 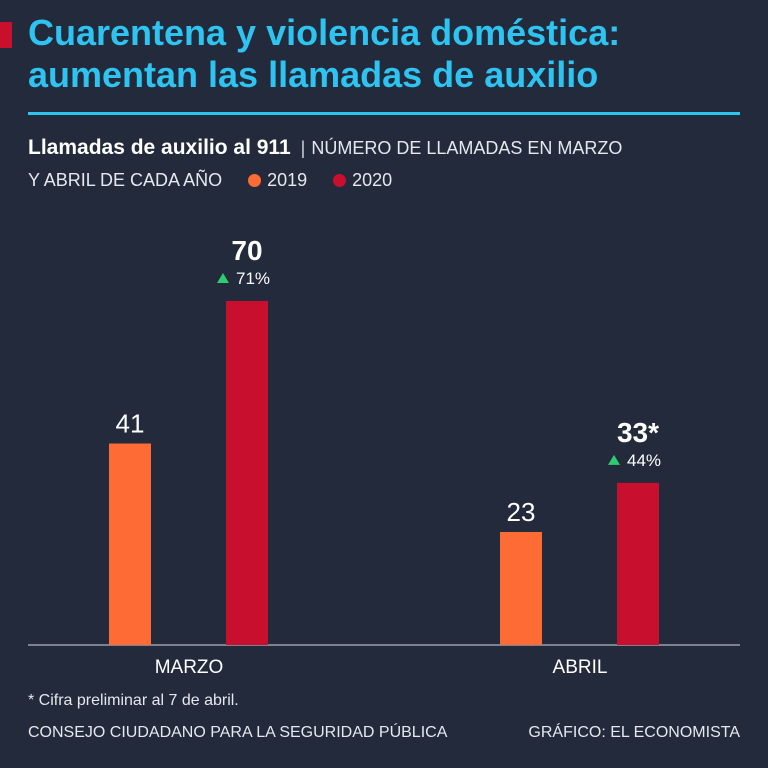 What do you see at coordinates (340, 180) in the screenshot?
I see `legend-swatch-2020` at bounding box center [340, 180].